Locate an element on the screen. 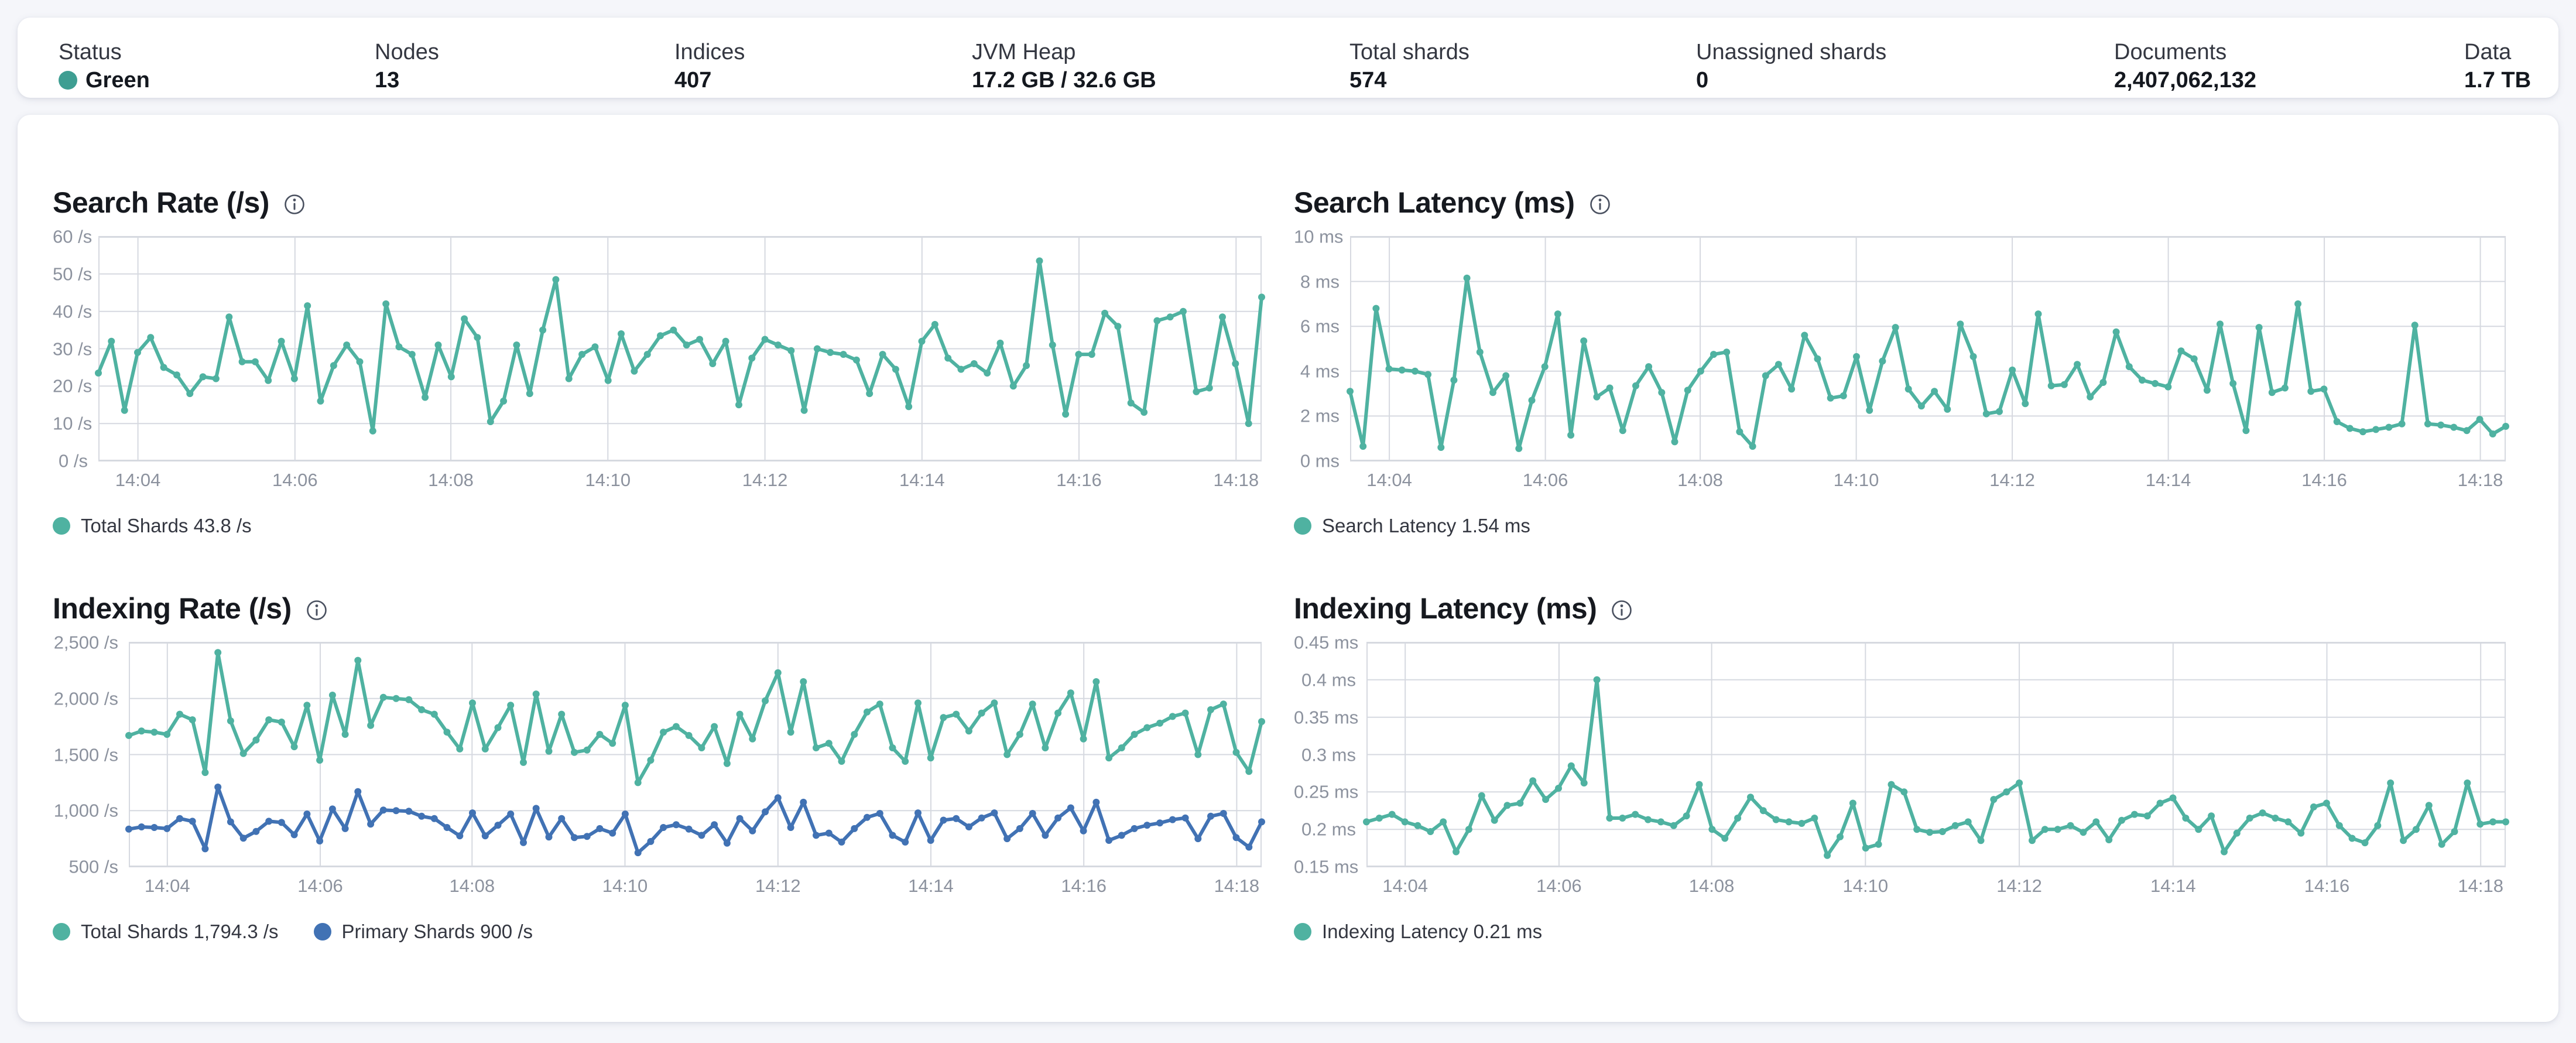  stat-status: Status Green is located at coordinates (104, 67).